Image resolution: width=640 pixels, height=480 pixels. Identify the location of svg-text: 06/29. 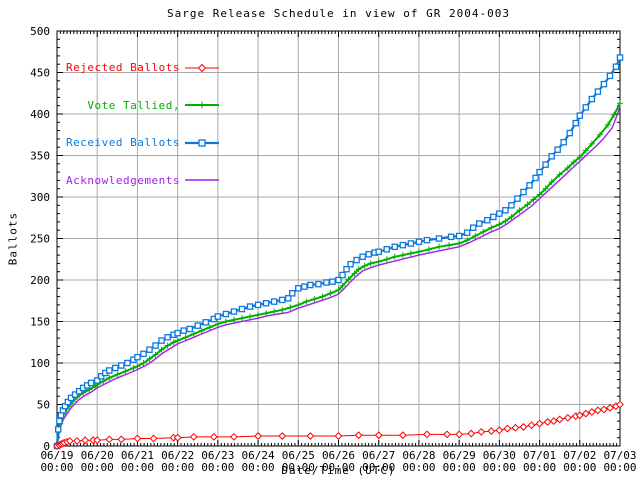
(459, 455).